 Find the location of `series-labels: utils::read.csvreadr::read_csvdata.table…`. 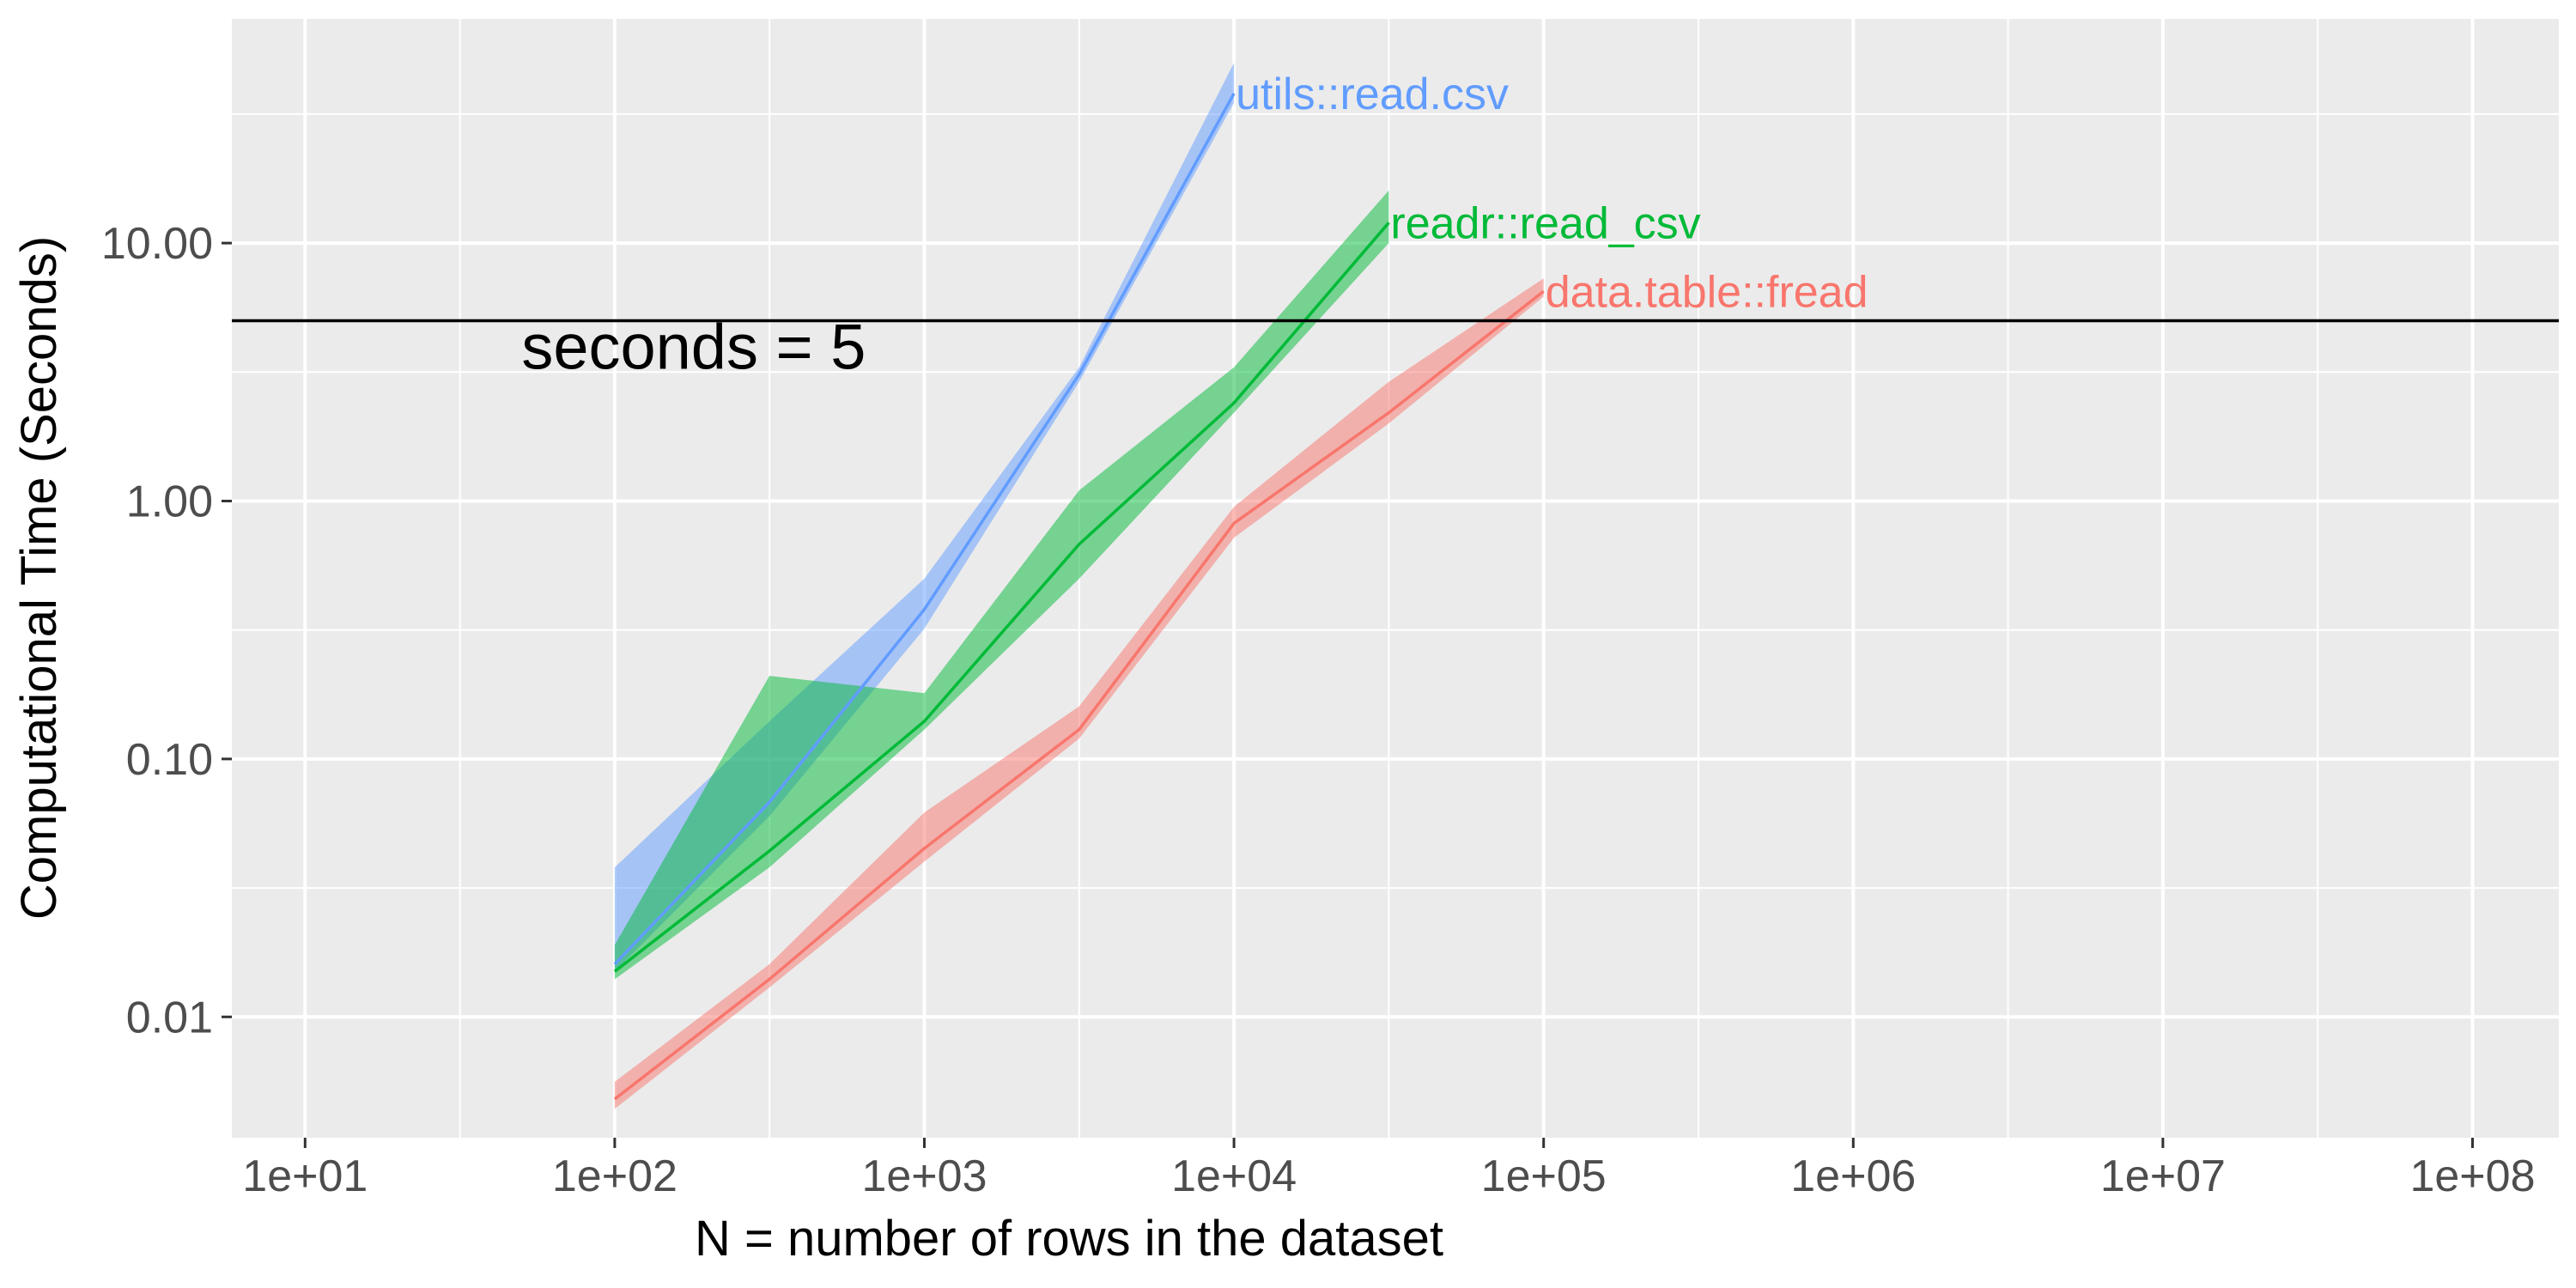

series-labels: utils::read.csvreadr::read_csvdata.table… is located at coordinates (1552, 193).